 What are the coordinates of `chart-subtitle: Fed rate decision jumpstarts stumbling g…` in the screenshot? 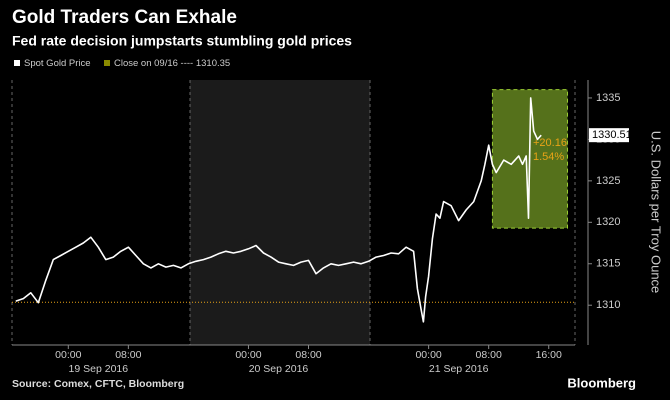 It's located at (182, 41).